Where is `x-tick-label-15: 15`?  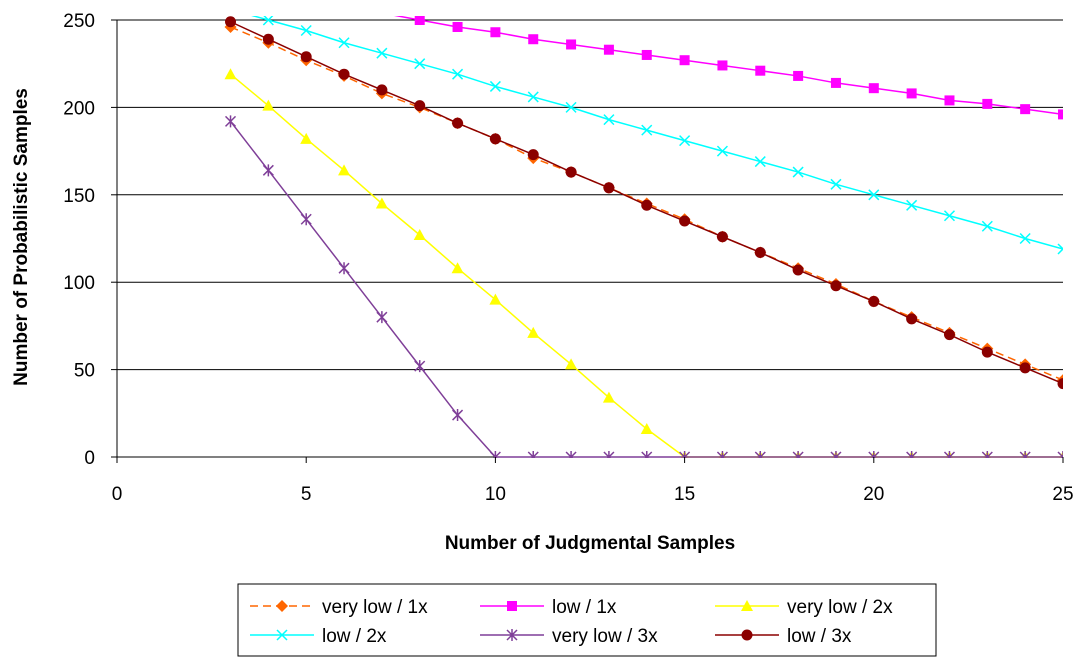 x-tick-label-15: 15 is located at coordinates (684, 494).